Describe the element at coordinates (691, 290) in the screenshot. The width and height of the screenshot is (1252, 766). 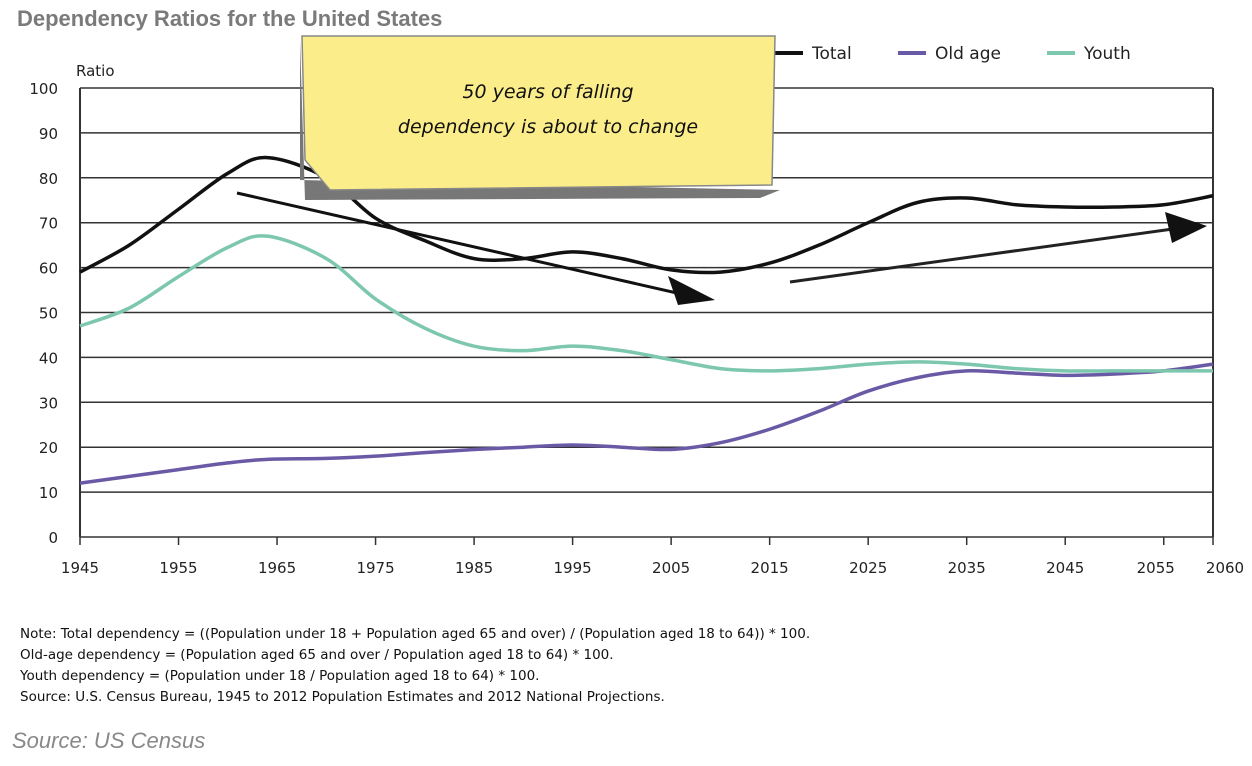
I see `arrow-head-down` at that location.